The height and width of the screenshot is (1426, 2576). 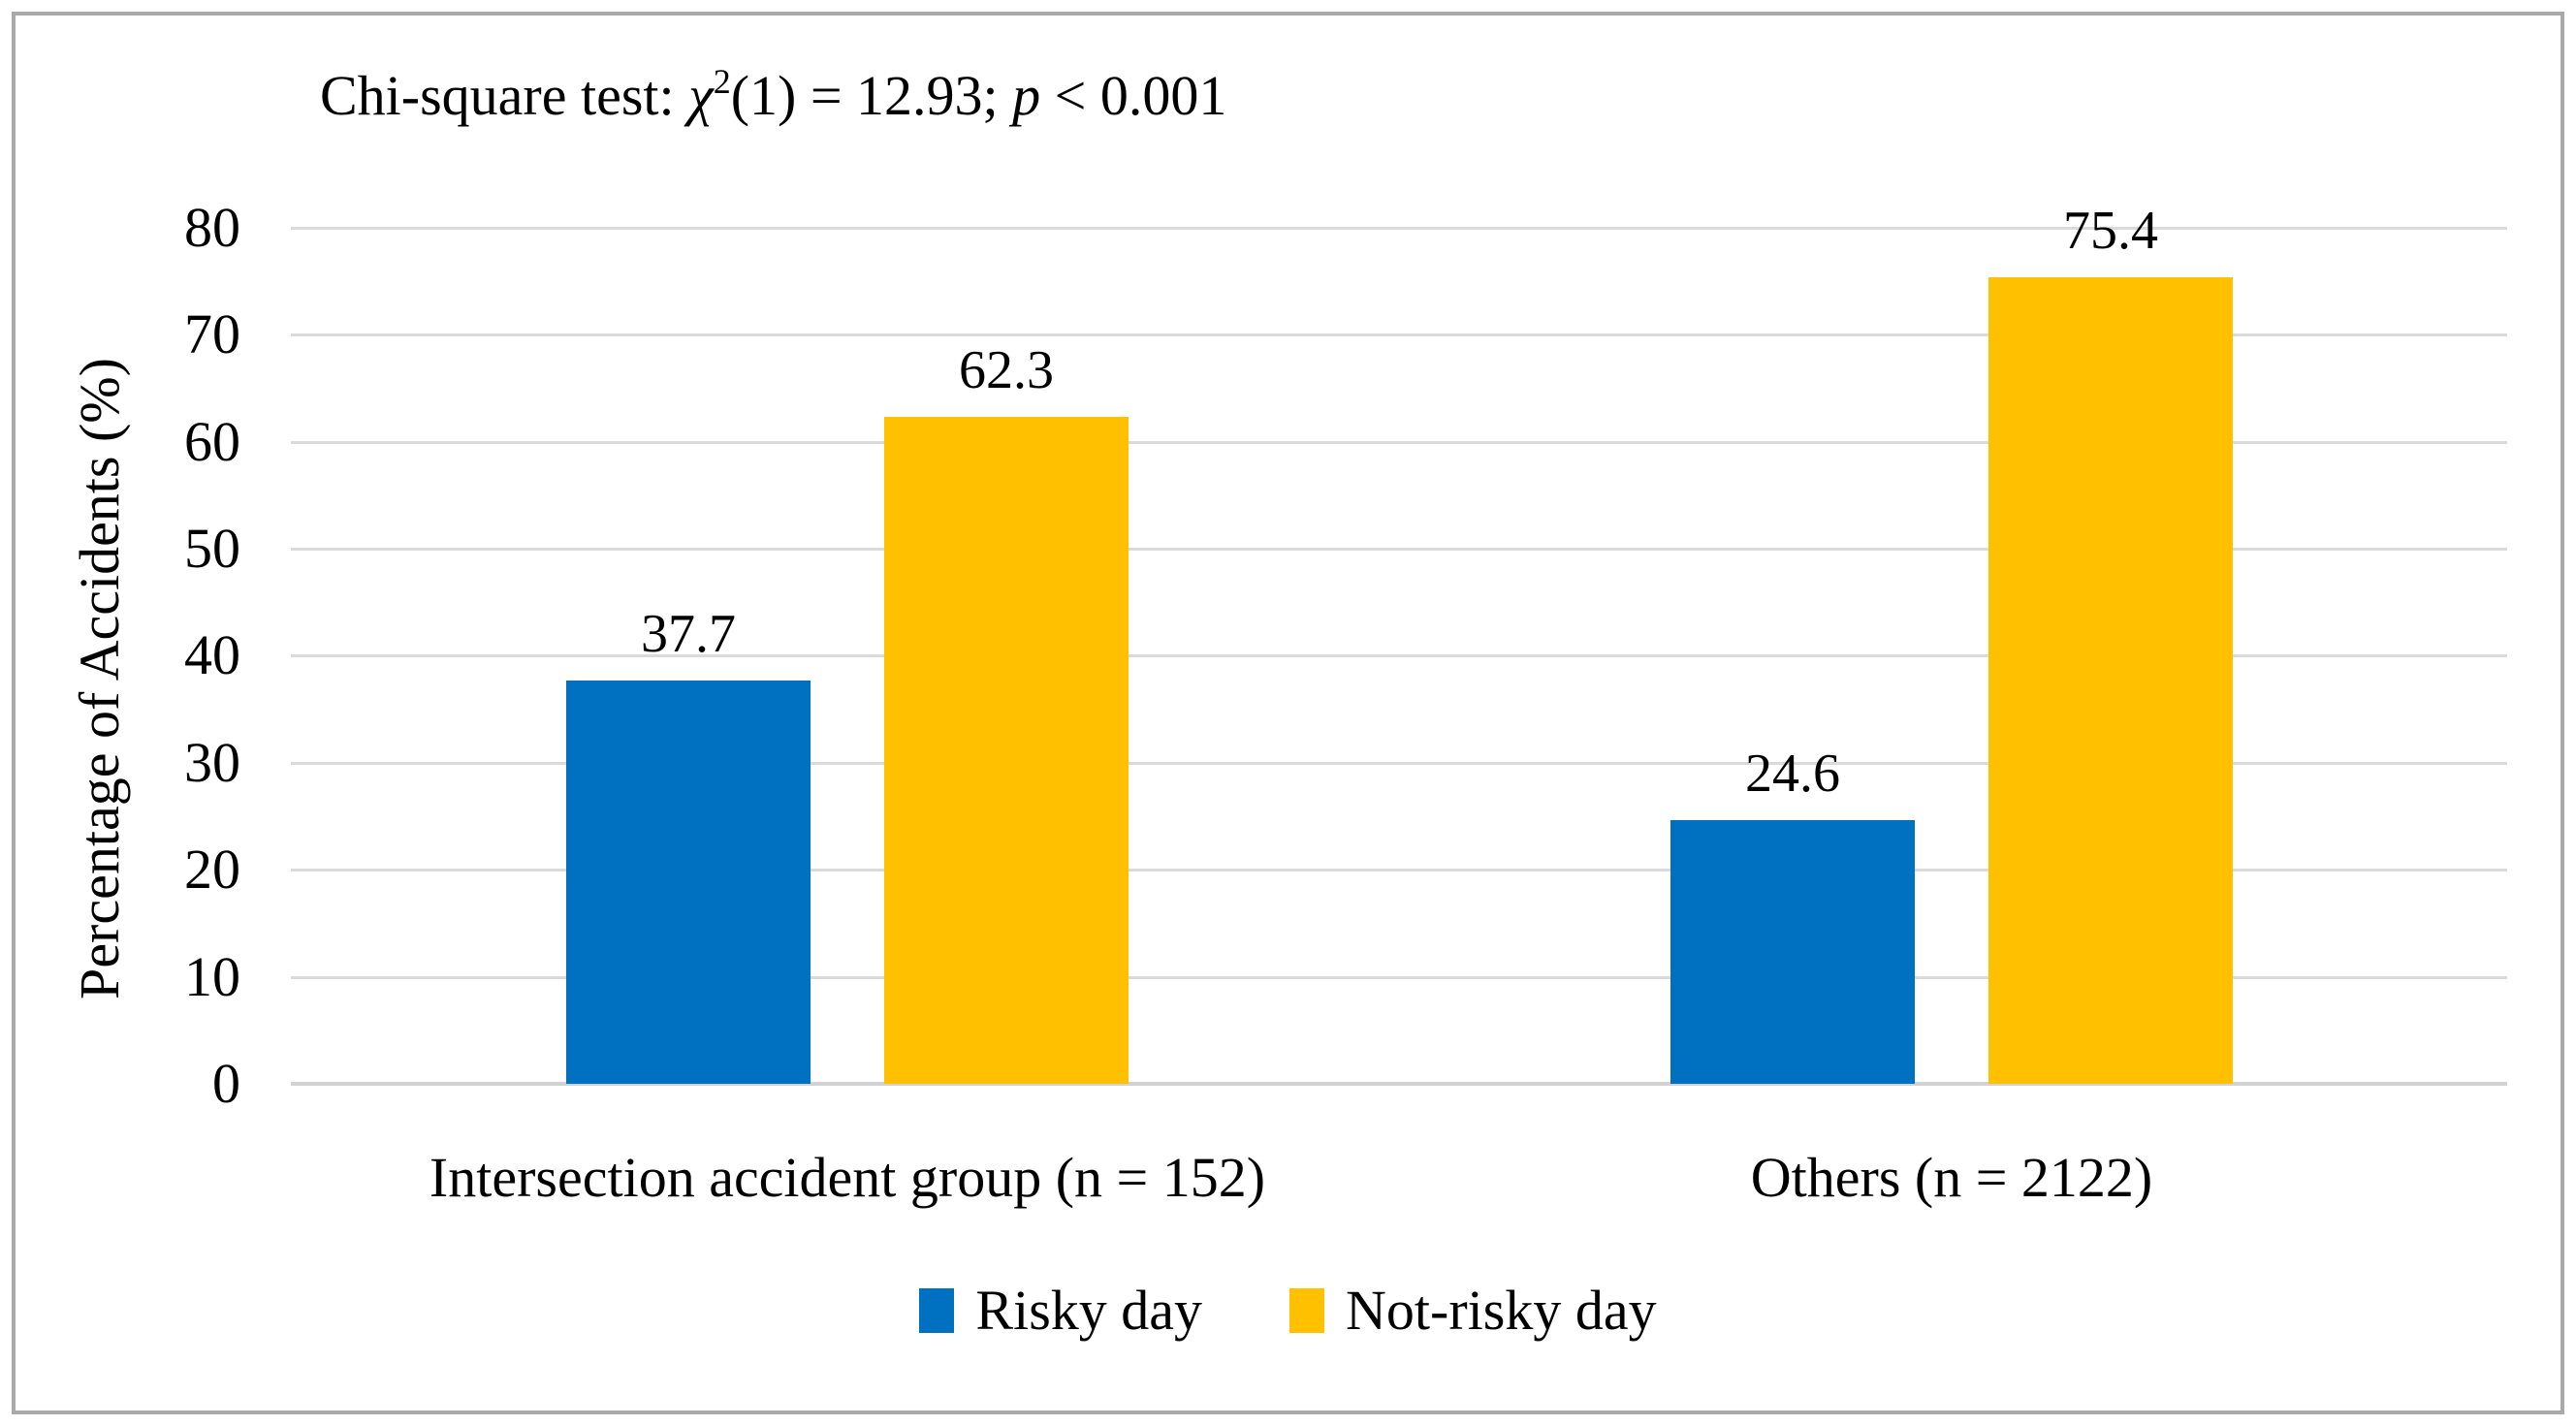 What do you see at coordinates (1133, 96) in the screenshot?
I see `chart-title-suffix: < 0.001` at bounding box center [1133, 96].